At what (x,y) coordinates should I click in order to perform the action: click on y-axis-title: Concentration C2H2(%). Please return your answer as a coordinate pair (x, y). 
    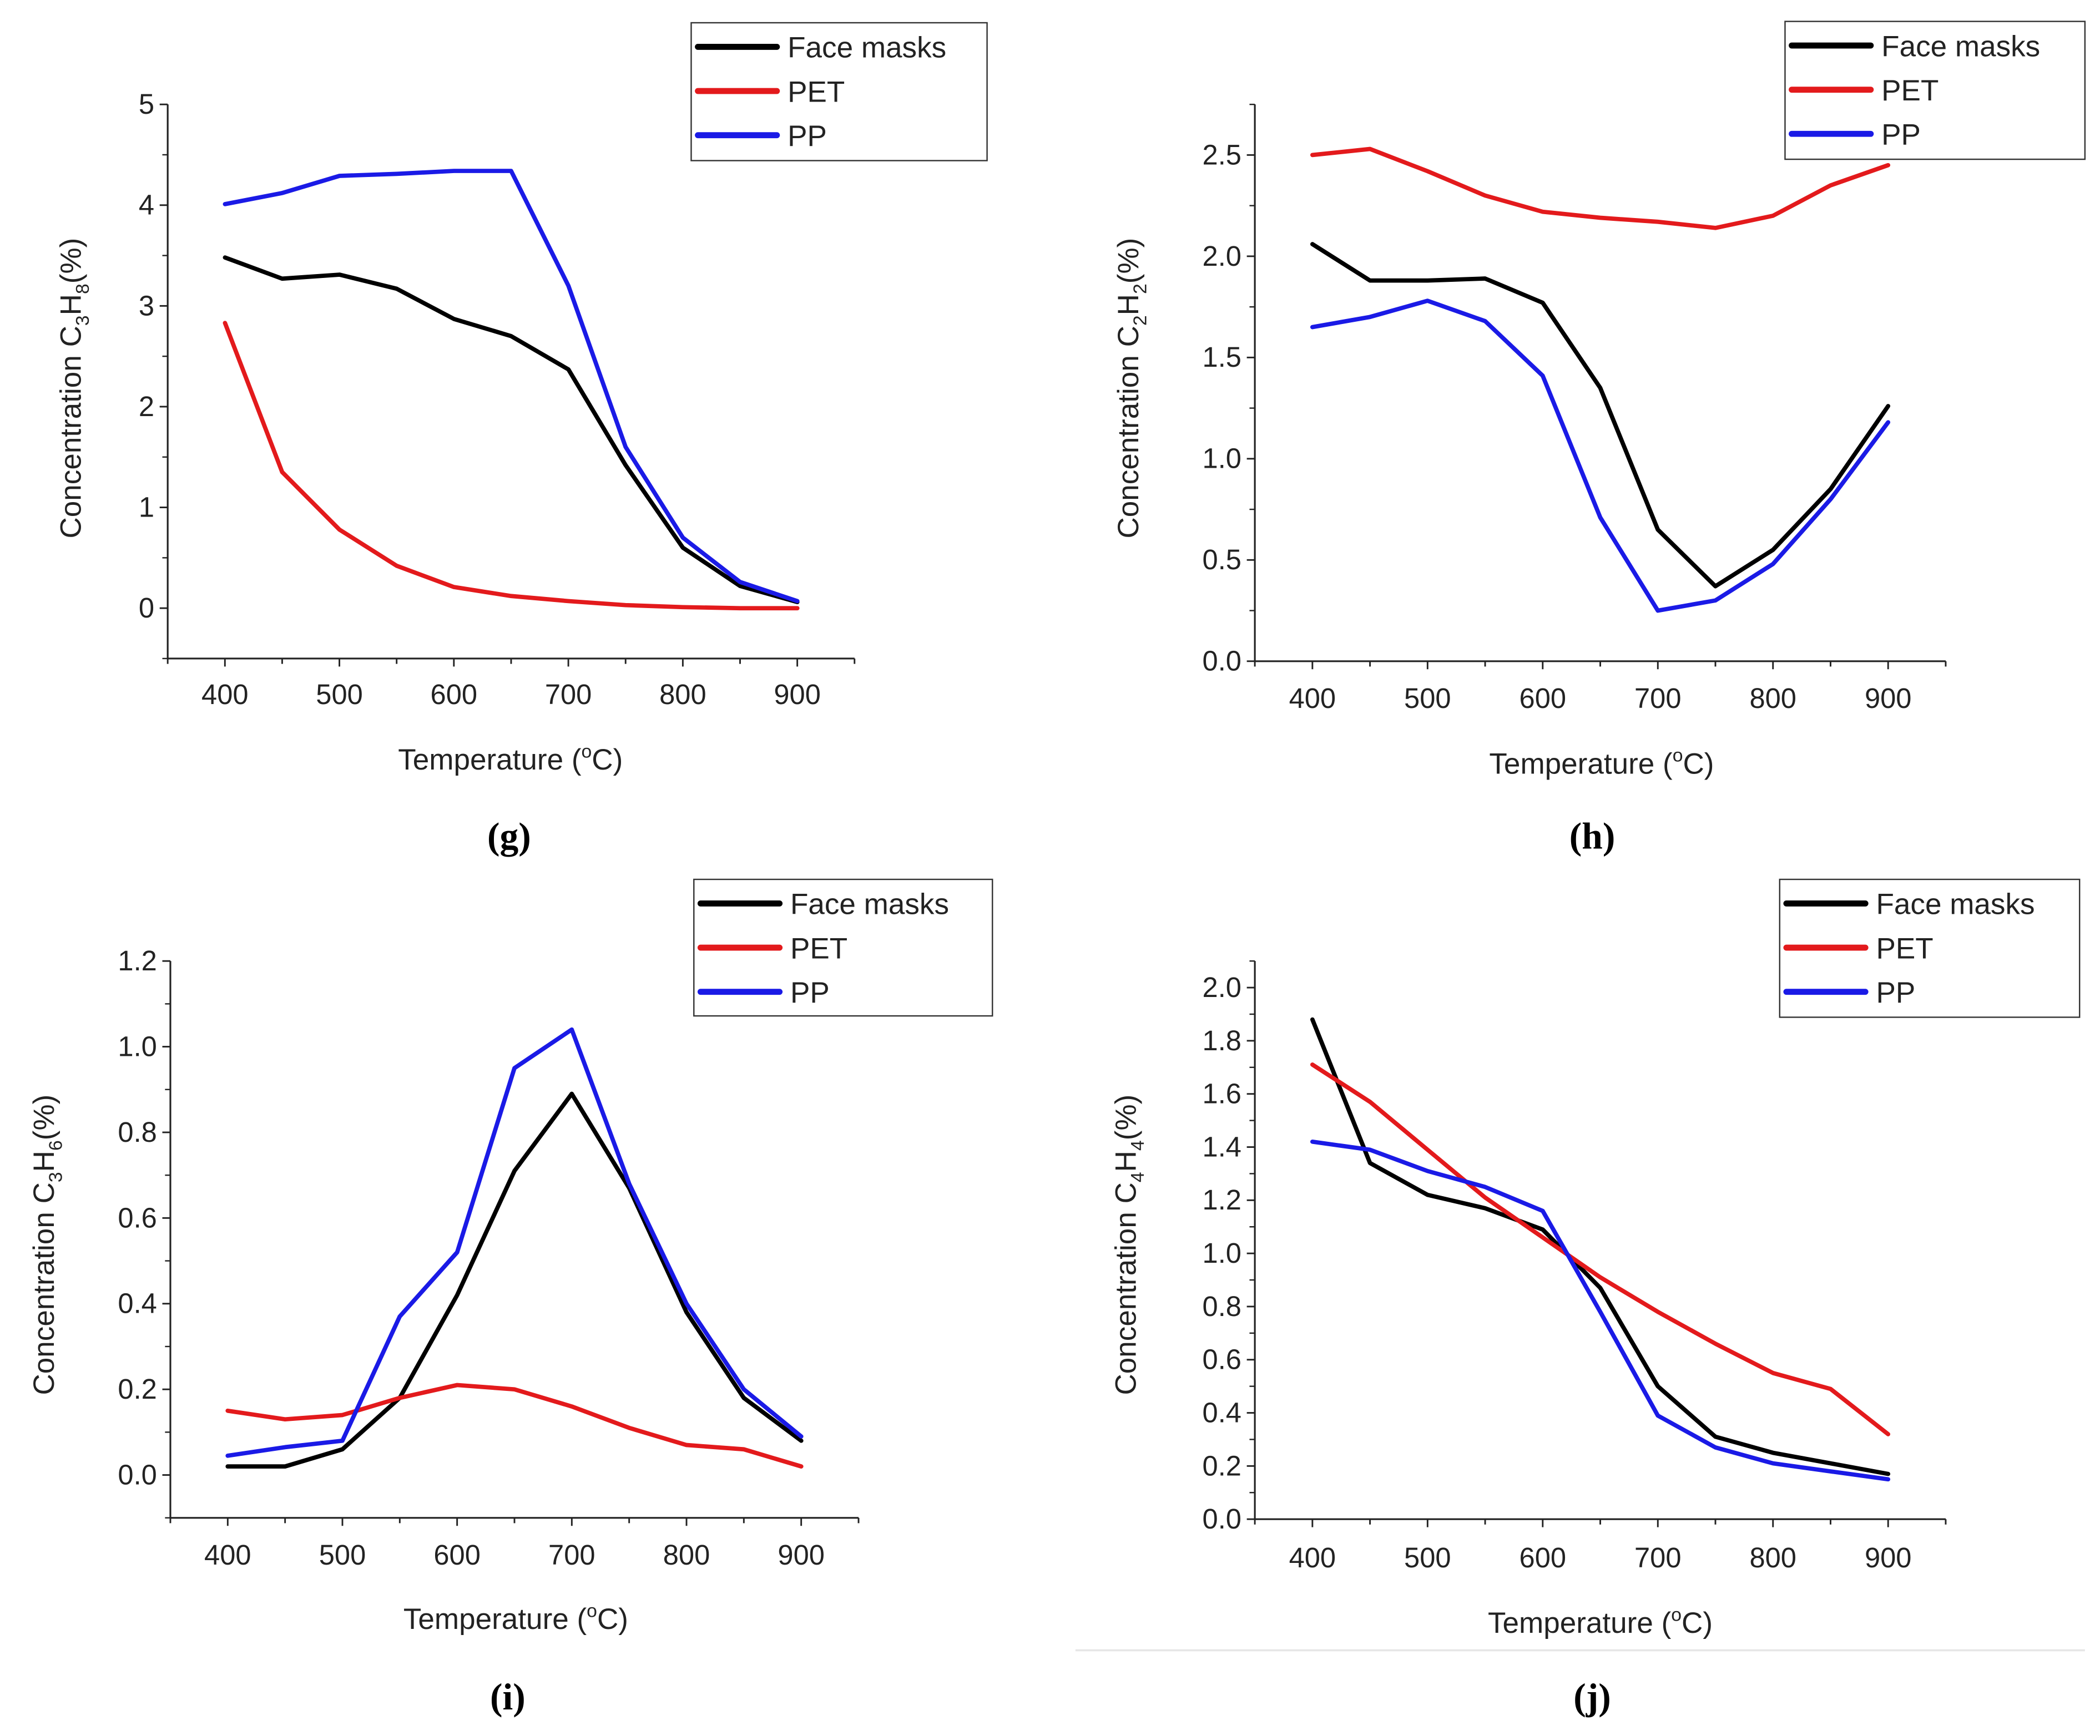
    Looking at the image, I should click on (1131, 389).